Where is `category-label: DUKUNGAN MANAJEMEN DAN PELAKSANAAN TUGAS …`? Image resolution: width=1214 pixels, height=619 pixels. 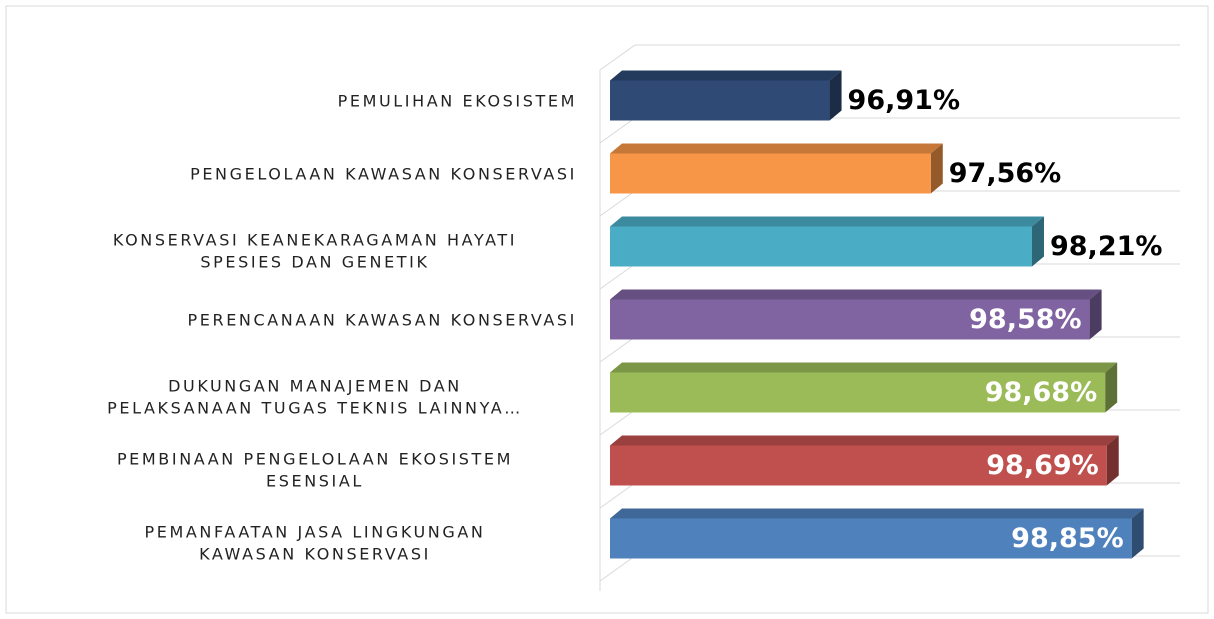 category-label: DUKUNGAN MANAJEMEN DAN PELAKSANAAN TUGAS … is located at coordinates (315, 397).